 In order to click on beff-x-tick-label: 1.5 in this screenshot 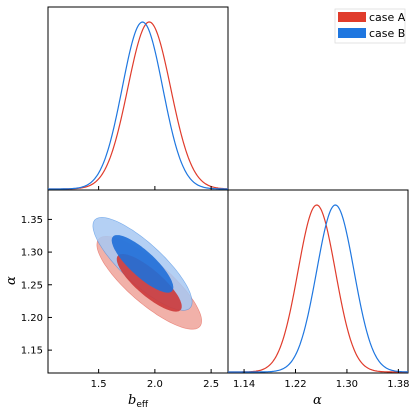, I will do `click(99, 384)`.